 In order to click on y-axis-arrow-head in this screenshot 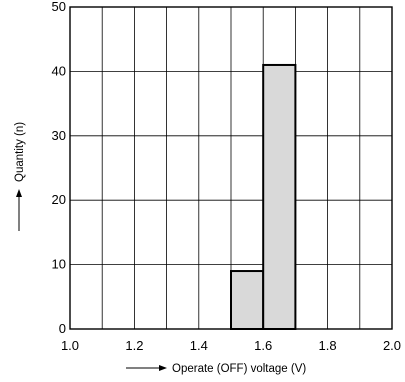, I will do `click(19, 193)`.